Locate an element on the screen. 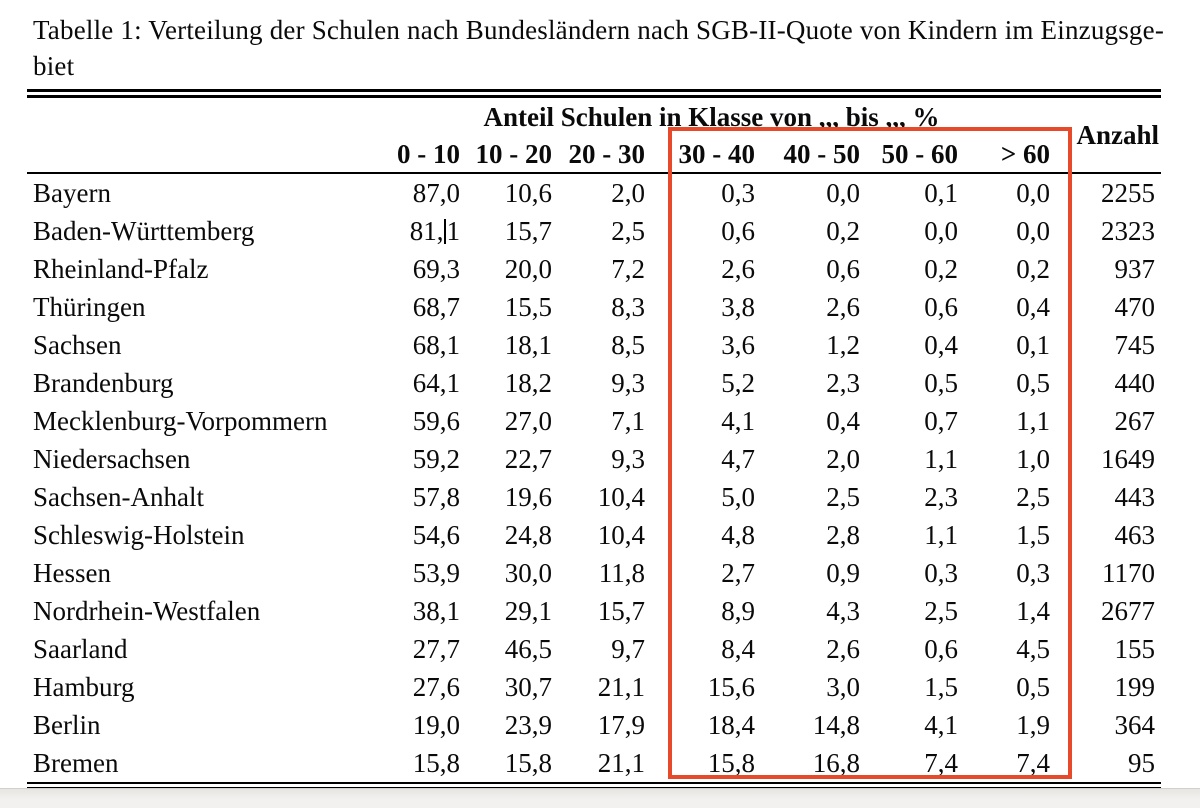 This screenshot has height=808, width=1200. value-cell: 46,5 is located at coordinates (528, 648).